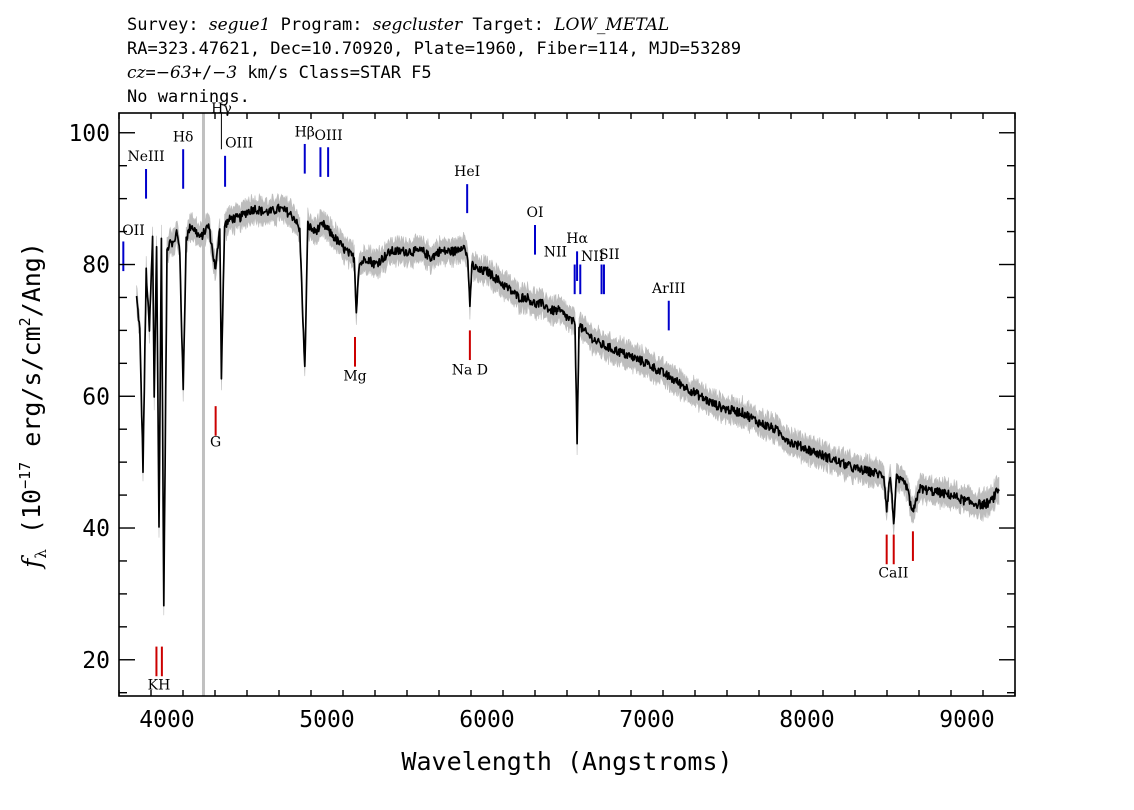  Describe the element at coordinates (224, 73) in the screenshot. I see `header-redshift-part: −3` at that location.